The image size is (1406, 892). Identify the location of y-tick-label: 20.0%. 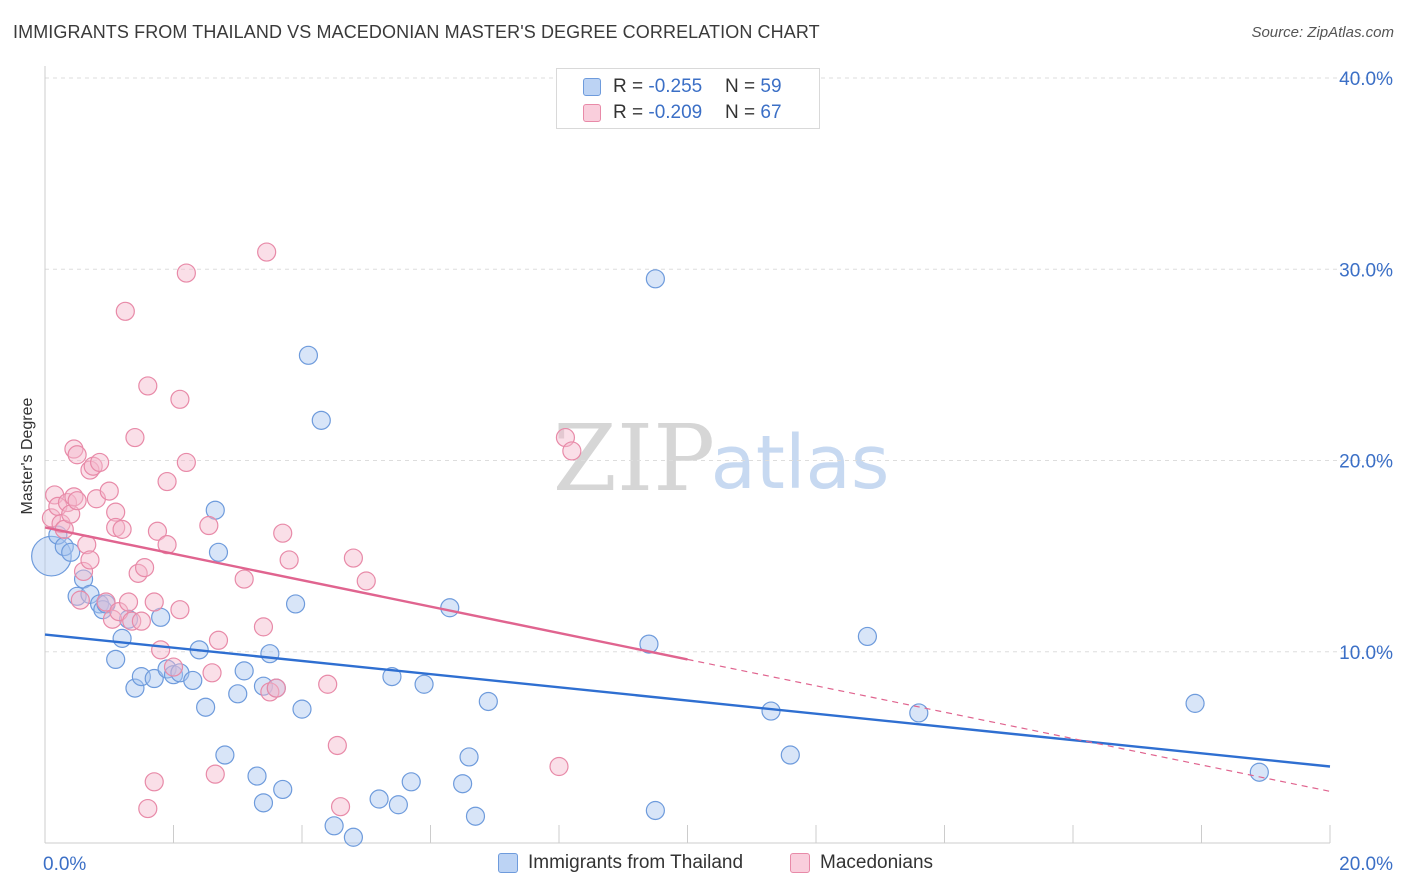
(1366, 462).